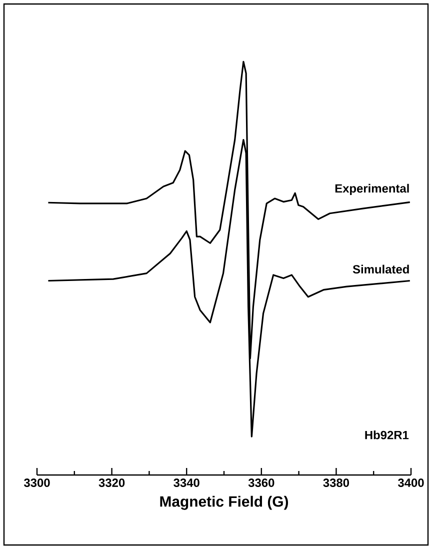  What do you see at coordinates (261, 483) in the screenshot?
I see `x-tick-label: 3360` at bounding box center [261, 483].